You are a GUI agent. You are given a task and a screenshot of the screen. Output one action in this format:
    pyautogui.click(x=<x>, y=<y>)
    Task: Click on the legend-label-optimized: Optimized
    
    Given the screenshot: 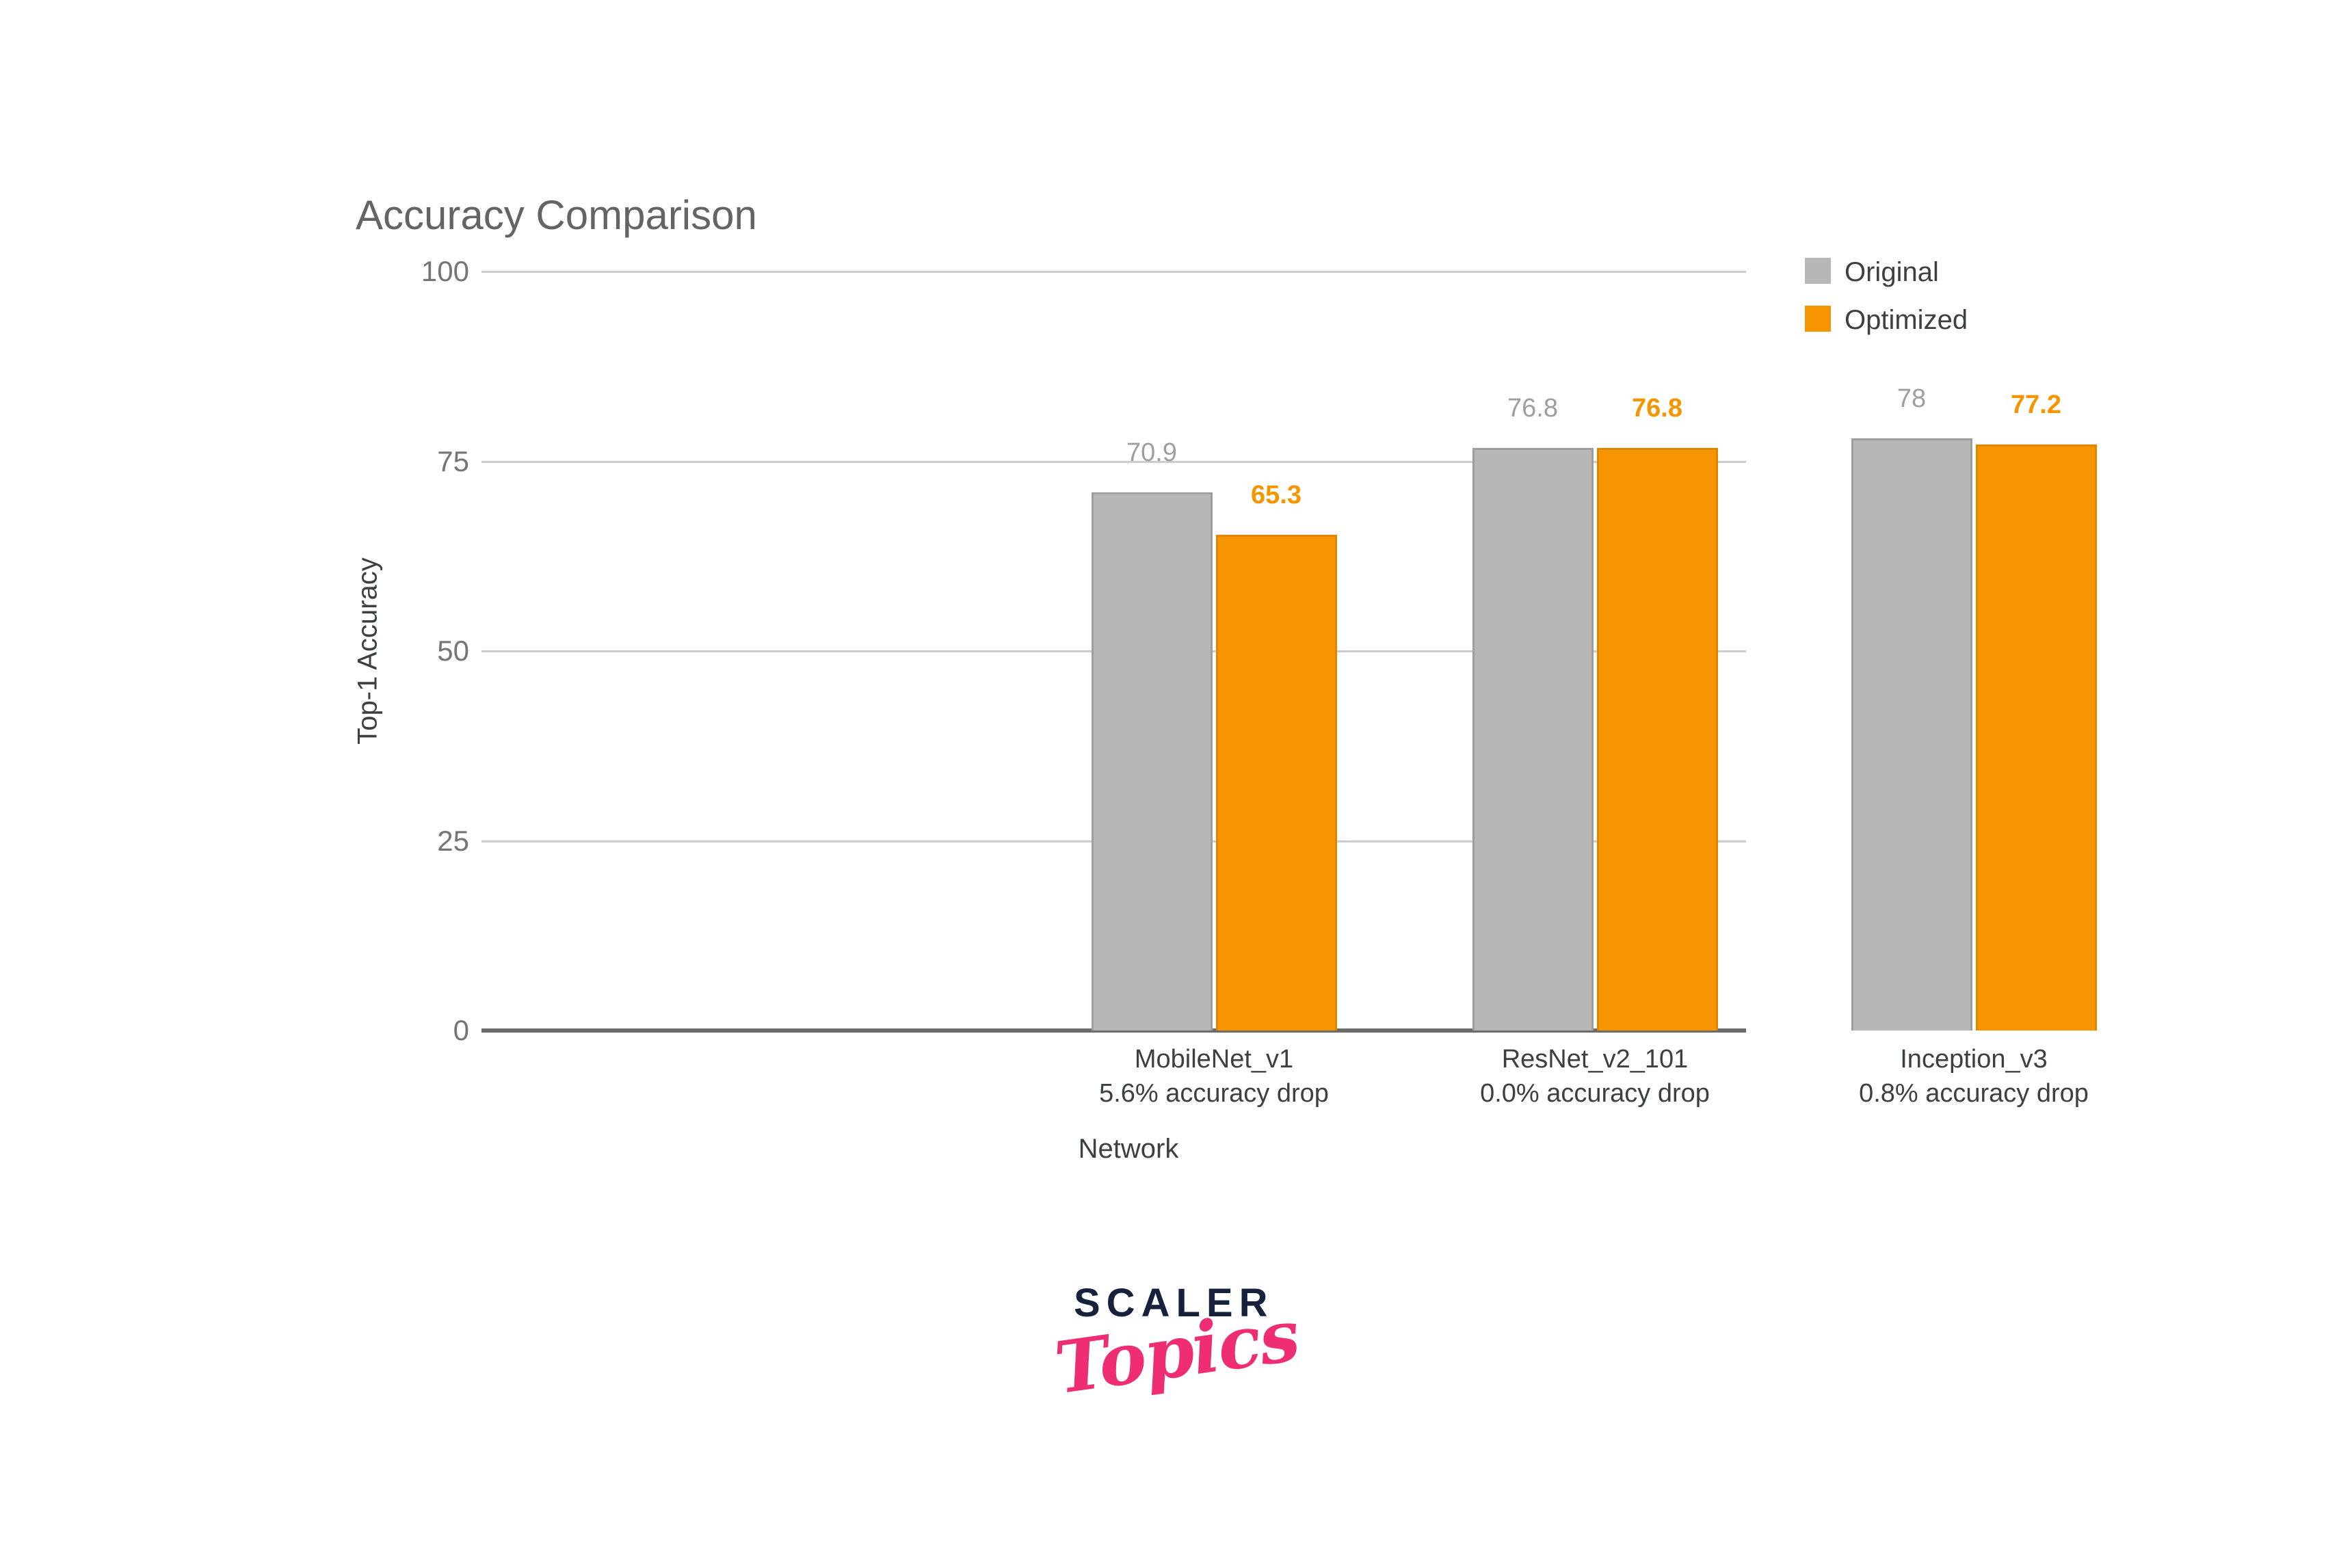 What is the action you would take?
    pyautogui.click(x=1907, y=320)
    